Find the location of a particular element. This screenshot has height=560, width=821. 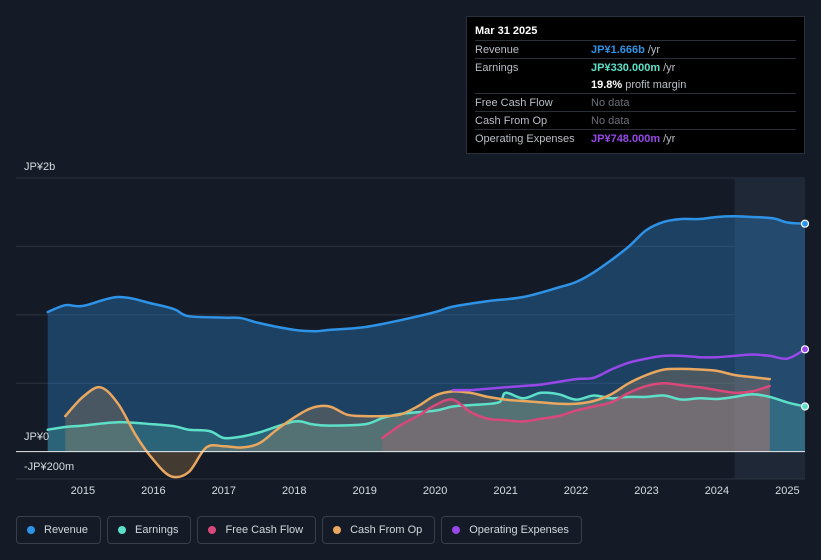

tooltip-row-value: JP¥330.000m is located at coordinates (626, 67).